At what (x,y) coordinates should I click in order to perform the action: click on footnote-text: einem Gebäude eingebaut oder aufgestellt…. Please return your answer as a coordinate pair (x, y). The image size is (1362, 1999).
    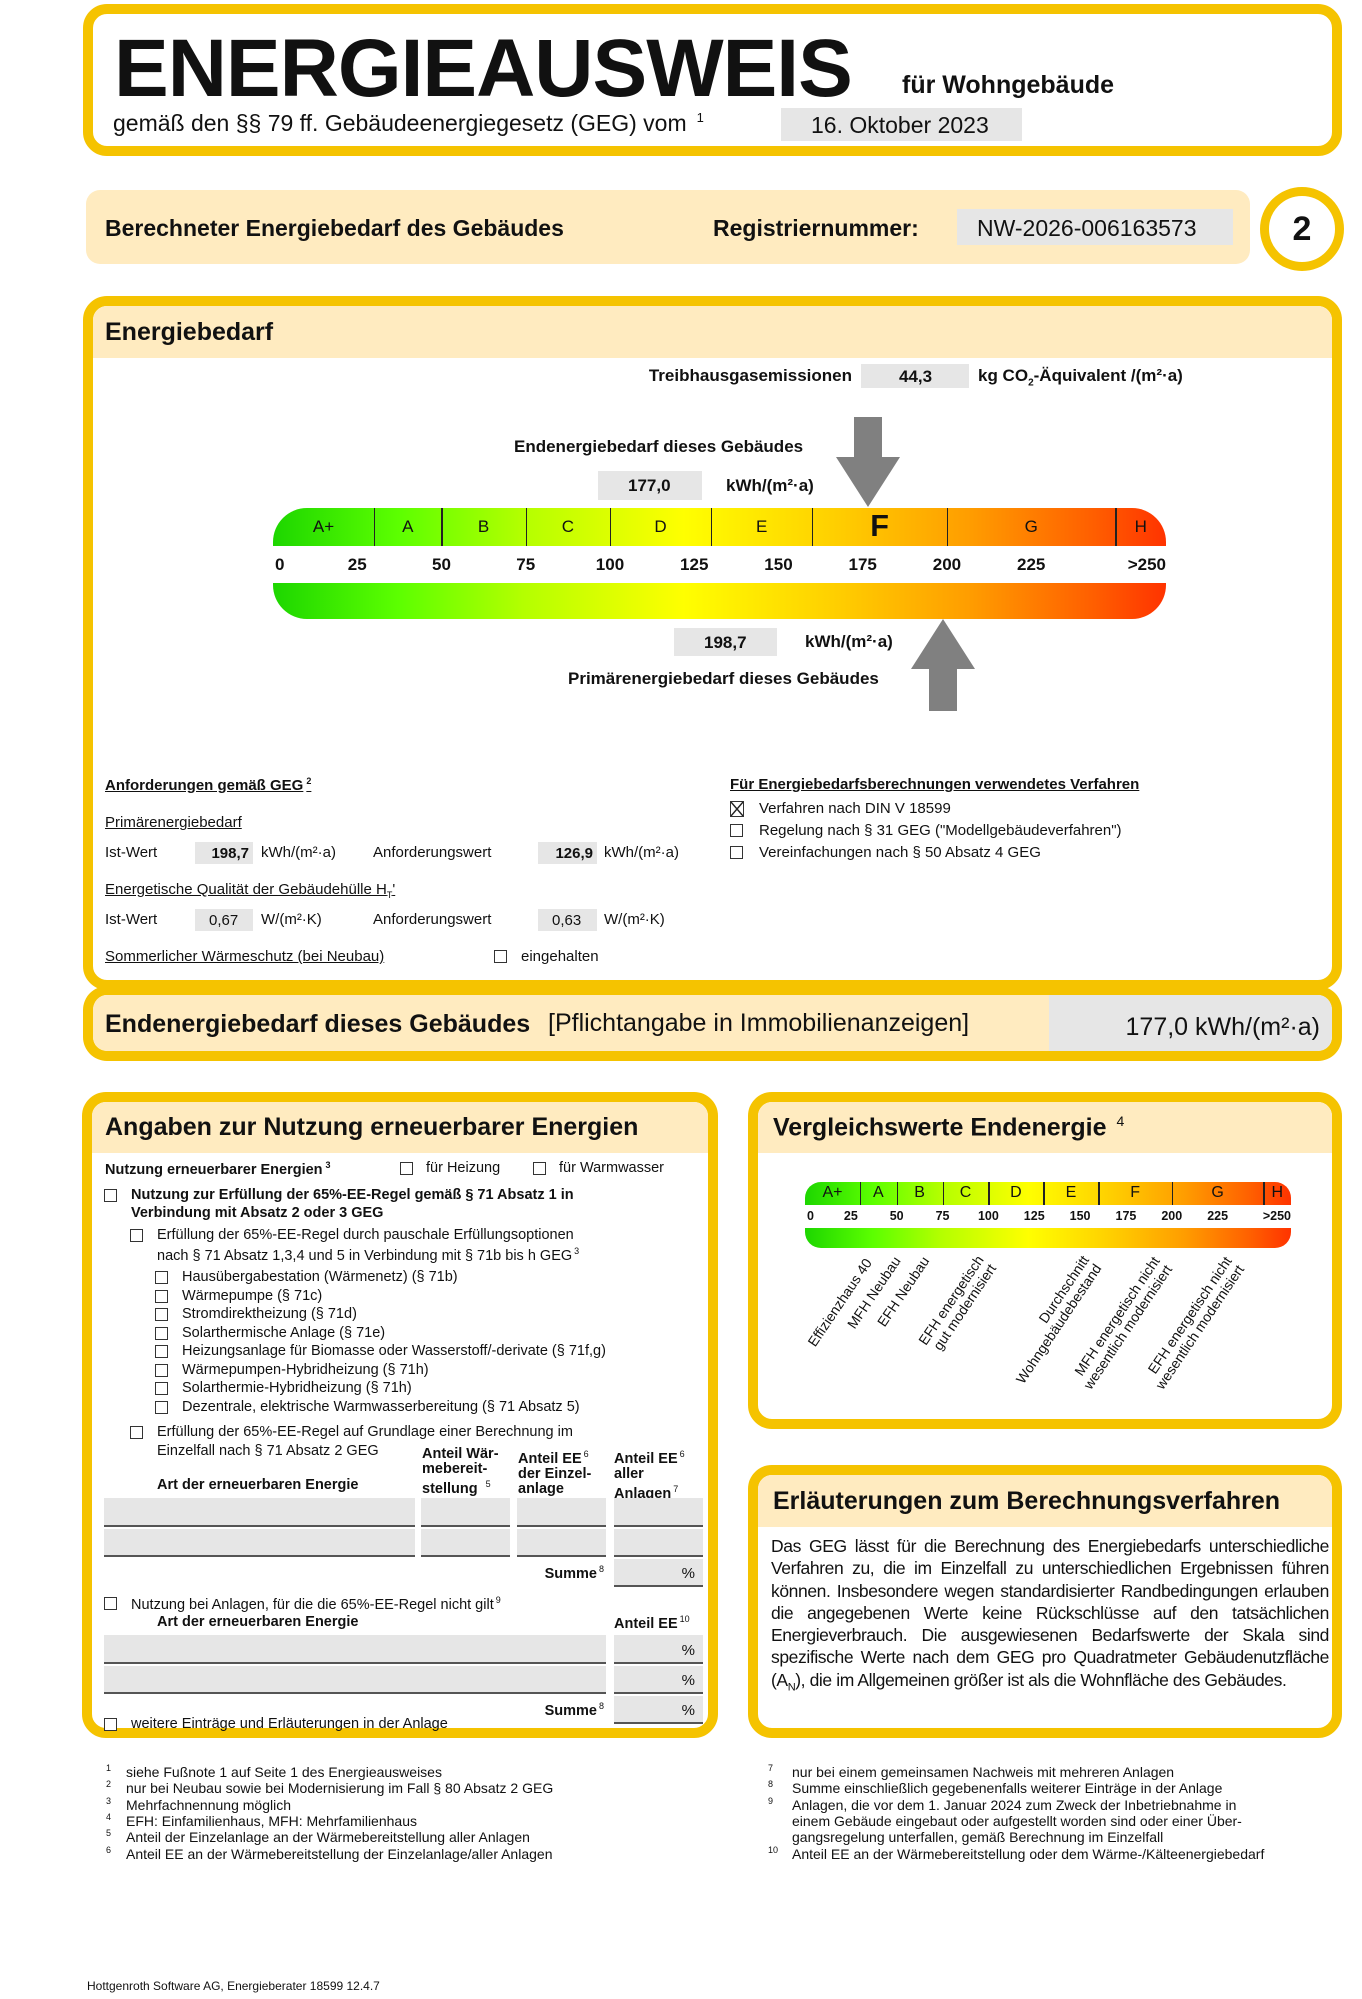
    Looking at the image, I should click on (1017, 1820).